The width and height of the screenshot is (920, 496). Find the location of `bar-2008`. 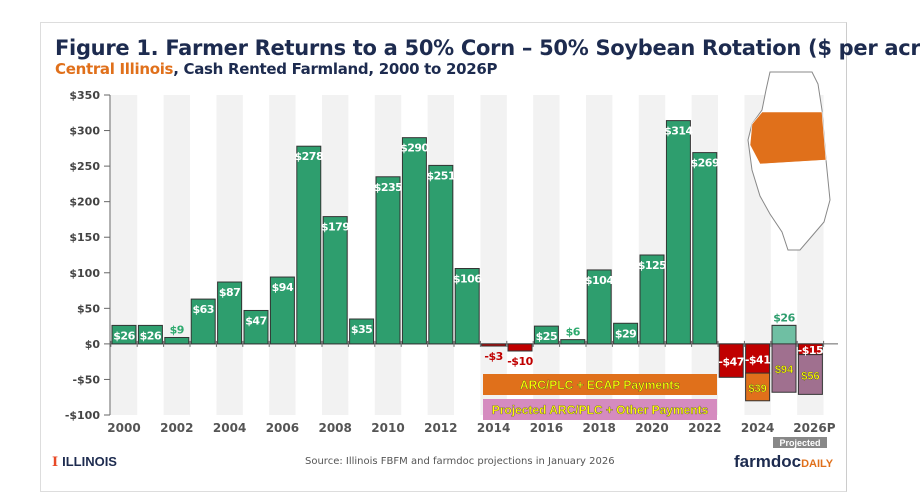

bar-2008 is located at coordinates (335, 280).